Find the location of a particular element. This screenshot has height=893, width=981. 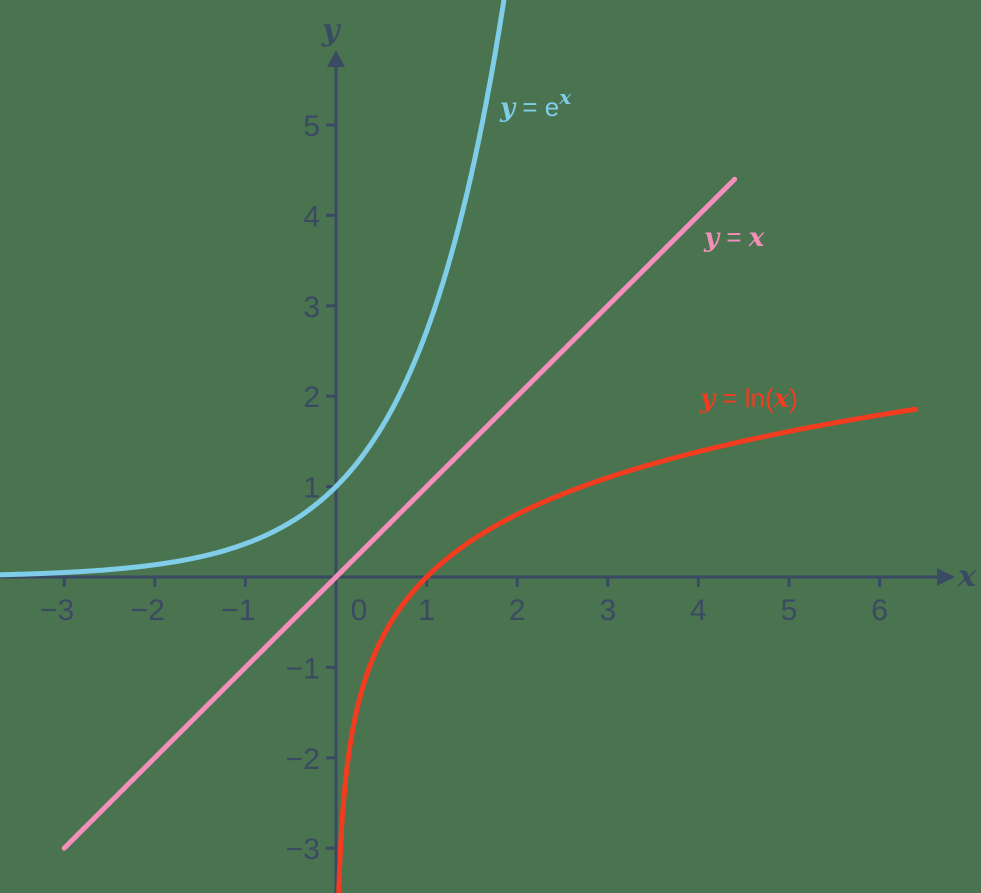

y-tick-label: 4 is located at coordinates (311, 216).